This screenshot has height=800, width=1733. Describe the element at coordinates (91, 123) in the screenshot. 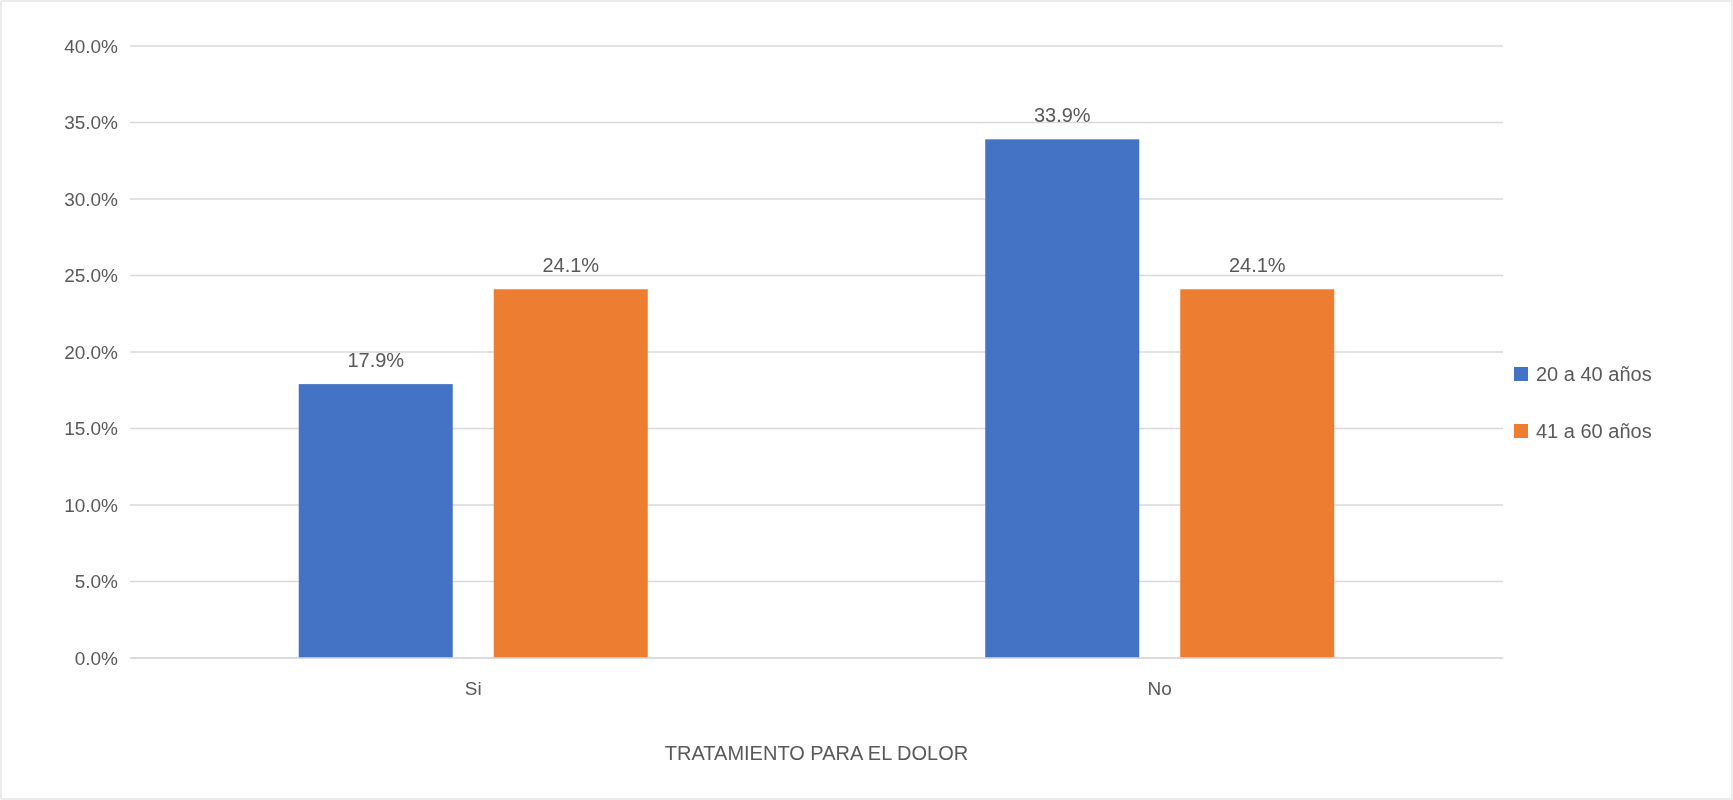

I see `y-tick-label: 35.0%` at that location.